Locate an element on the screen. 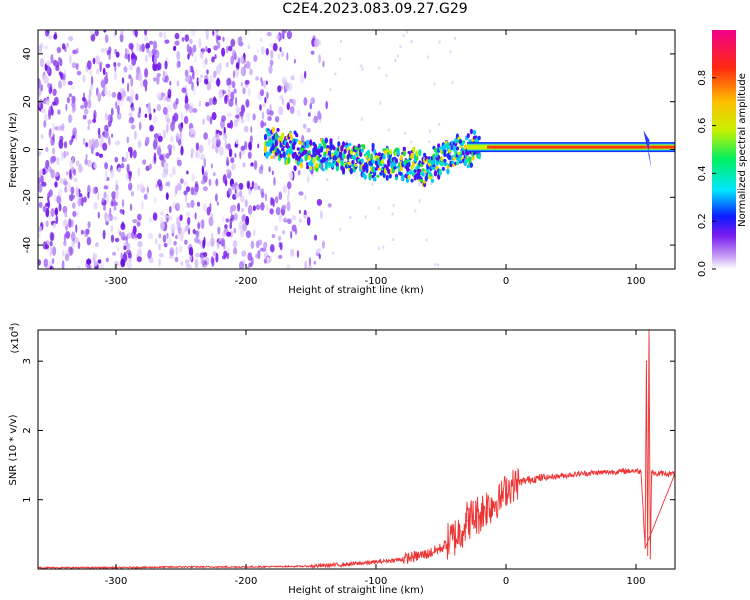 Image resolution: width=750 pixels, height=600 pixels. y-tick-label: 3 is located at coordinates (27, 361).